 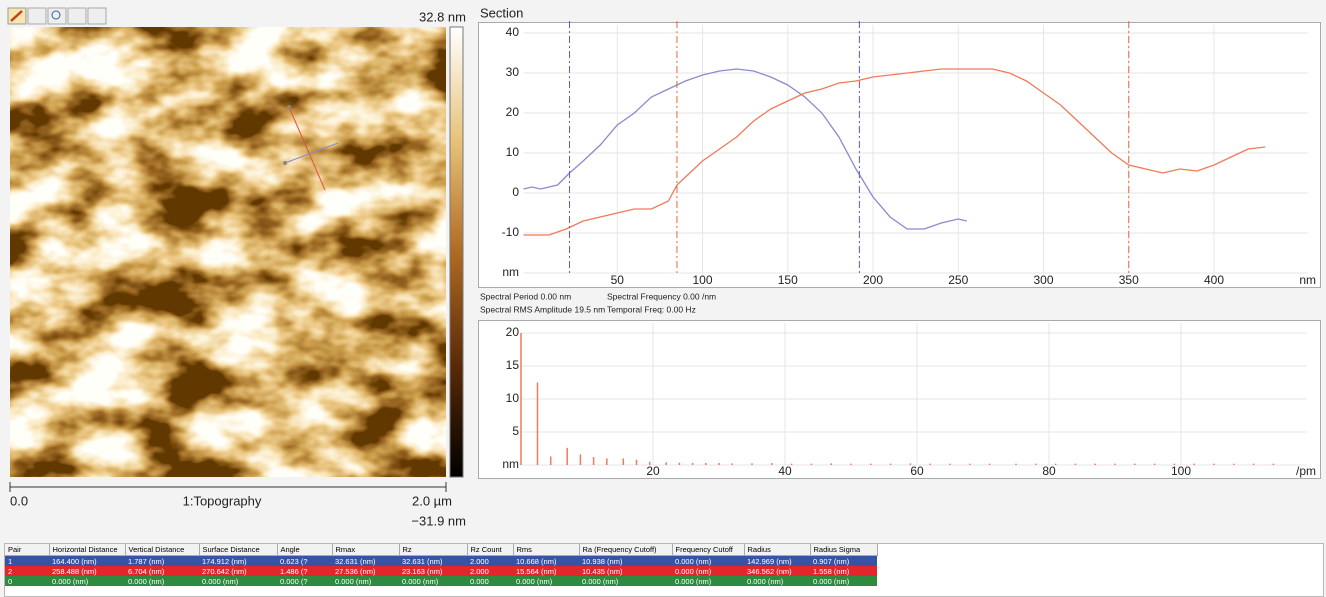 What do you see at coordinates (10, 571) in the screenshot?
I see `table-cell: 2` at bounding box center [10, 571].